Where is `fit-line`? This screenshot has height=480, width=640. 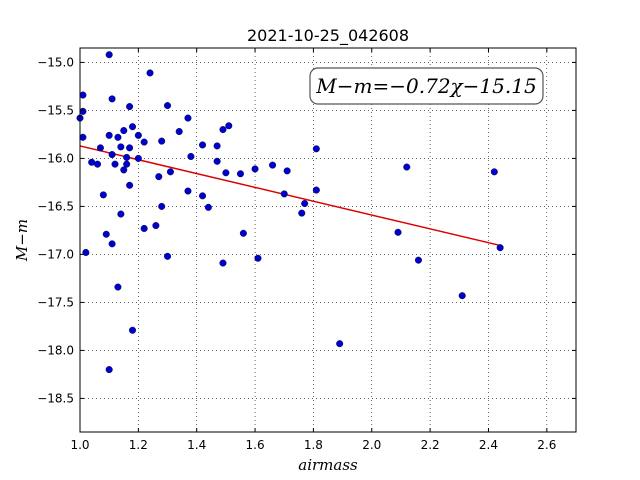 fit-line is located at coordinates (290, 196).